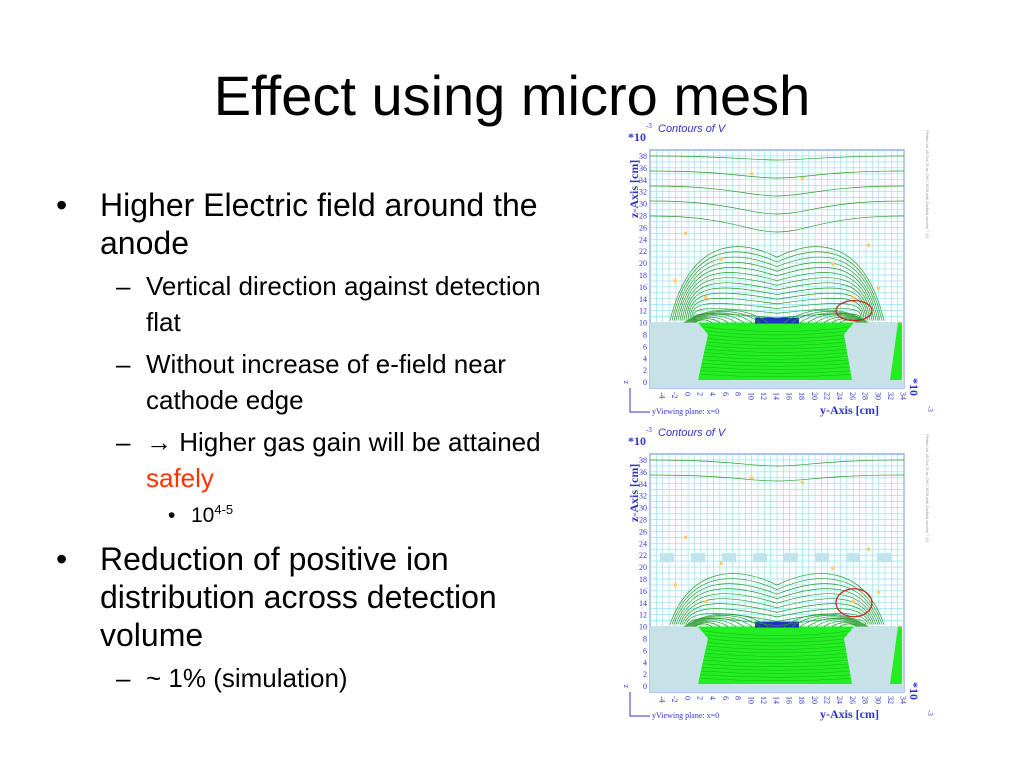  Describe the element at coordinates (674, 395) in the screenshot. I see `y-tick-label: -2` at that location.